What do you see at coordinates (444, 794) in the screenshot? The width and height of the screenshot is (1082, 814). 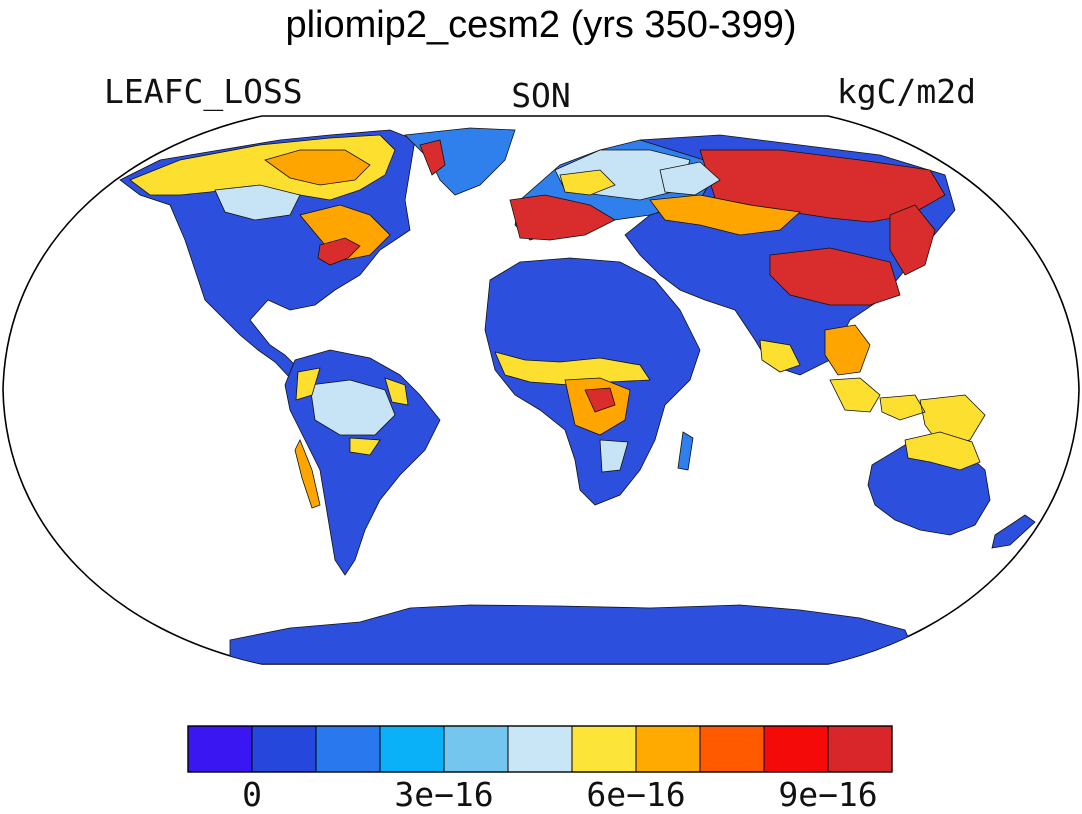 I see `colorbar-tick-label: 3e−16` at bounding box center [444, 794].